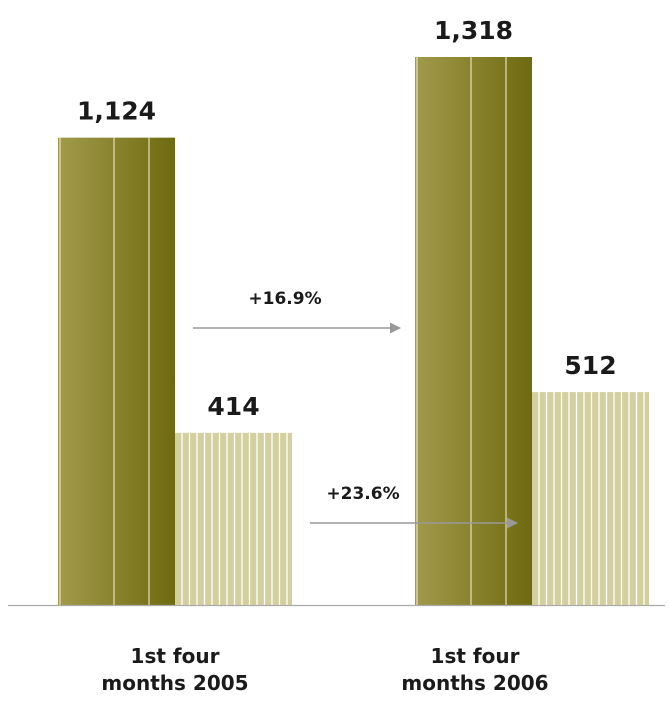 The image size is (669, 702). I want to click on value-label: 512, so click(590, 365).